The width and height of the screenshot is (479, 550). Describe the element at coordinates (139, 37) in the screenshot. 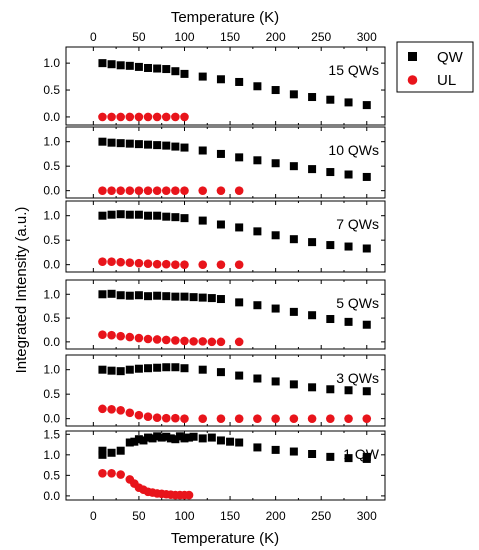

I see `top-x-tick-label: 50` at that location.